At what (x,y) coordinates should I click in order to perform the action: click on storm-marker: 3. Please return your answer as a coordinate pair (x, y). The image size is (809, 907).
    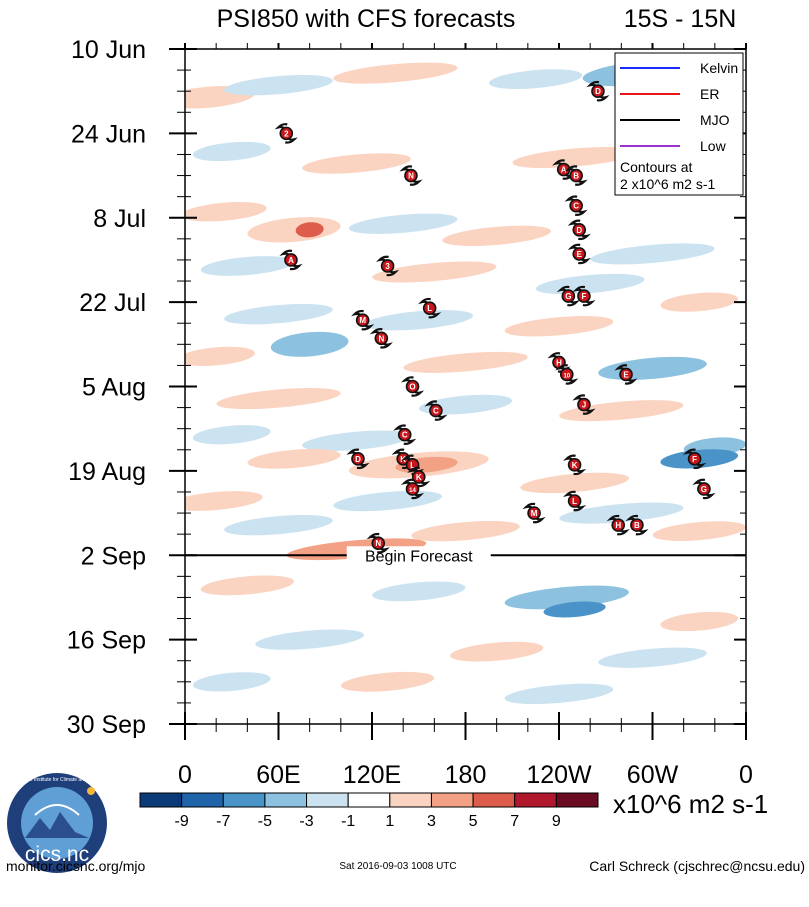
    Looking at the image, I should click on (387, 266).